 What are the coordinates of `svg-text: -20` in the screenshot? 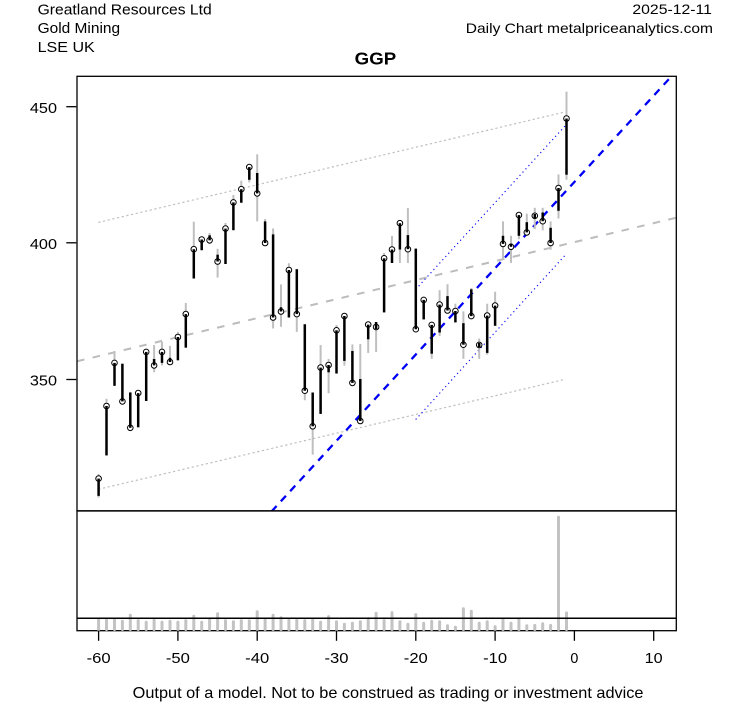 It's located at (416, 659).